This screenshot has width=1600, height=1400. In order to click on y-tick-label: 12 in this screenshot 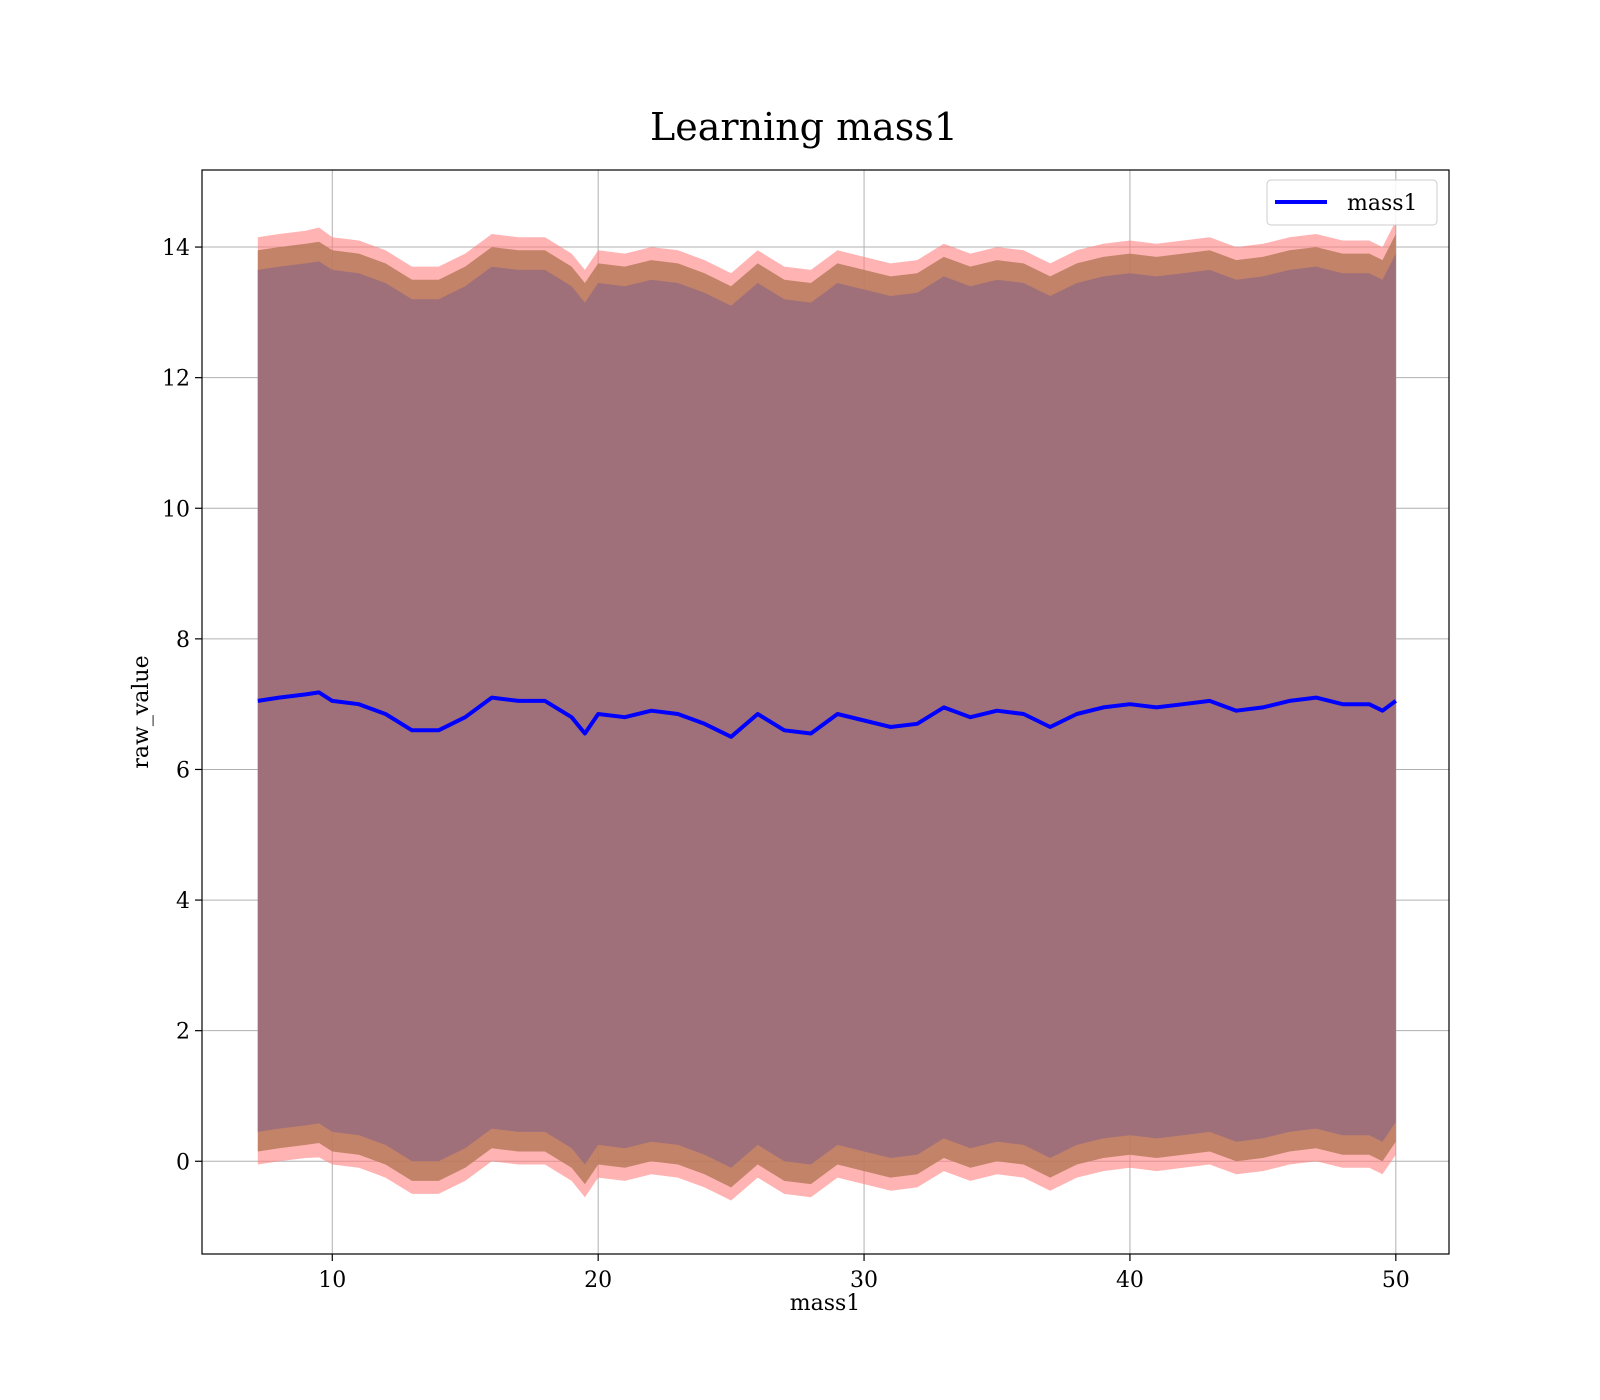, I will do `click(176, 379)`.